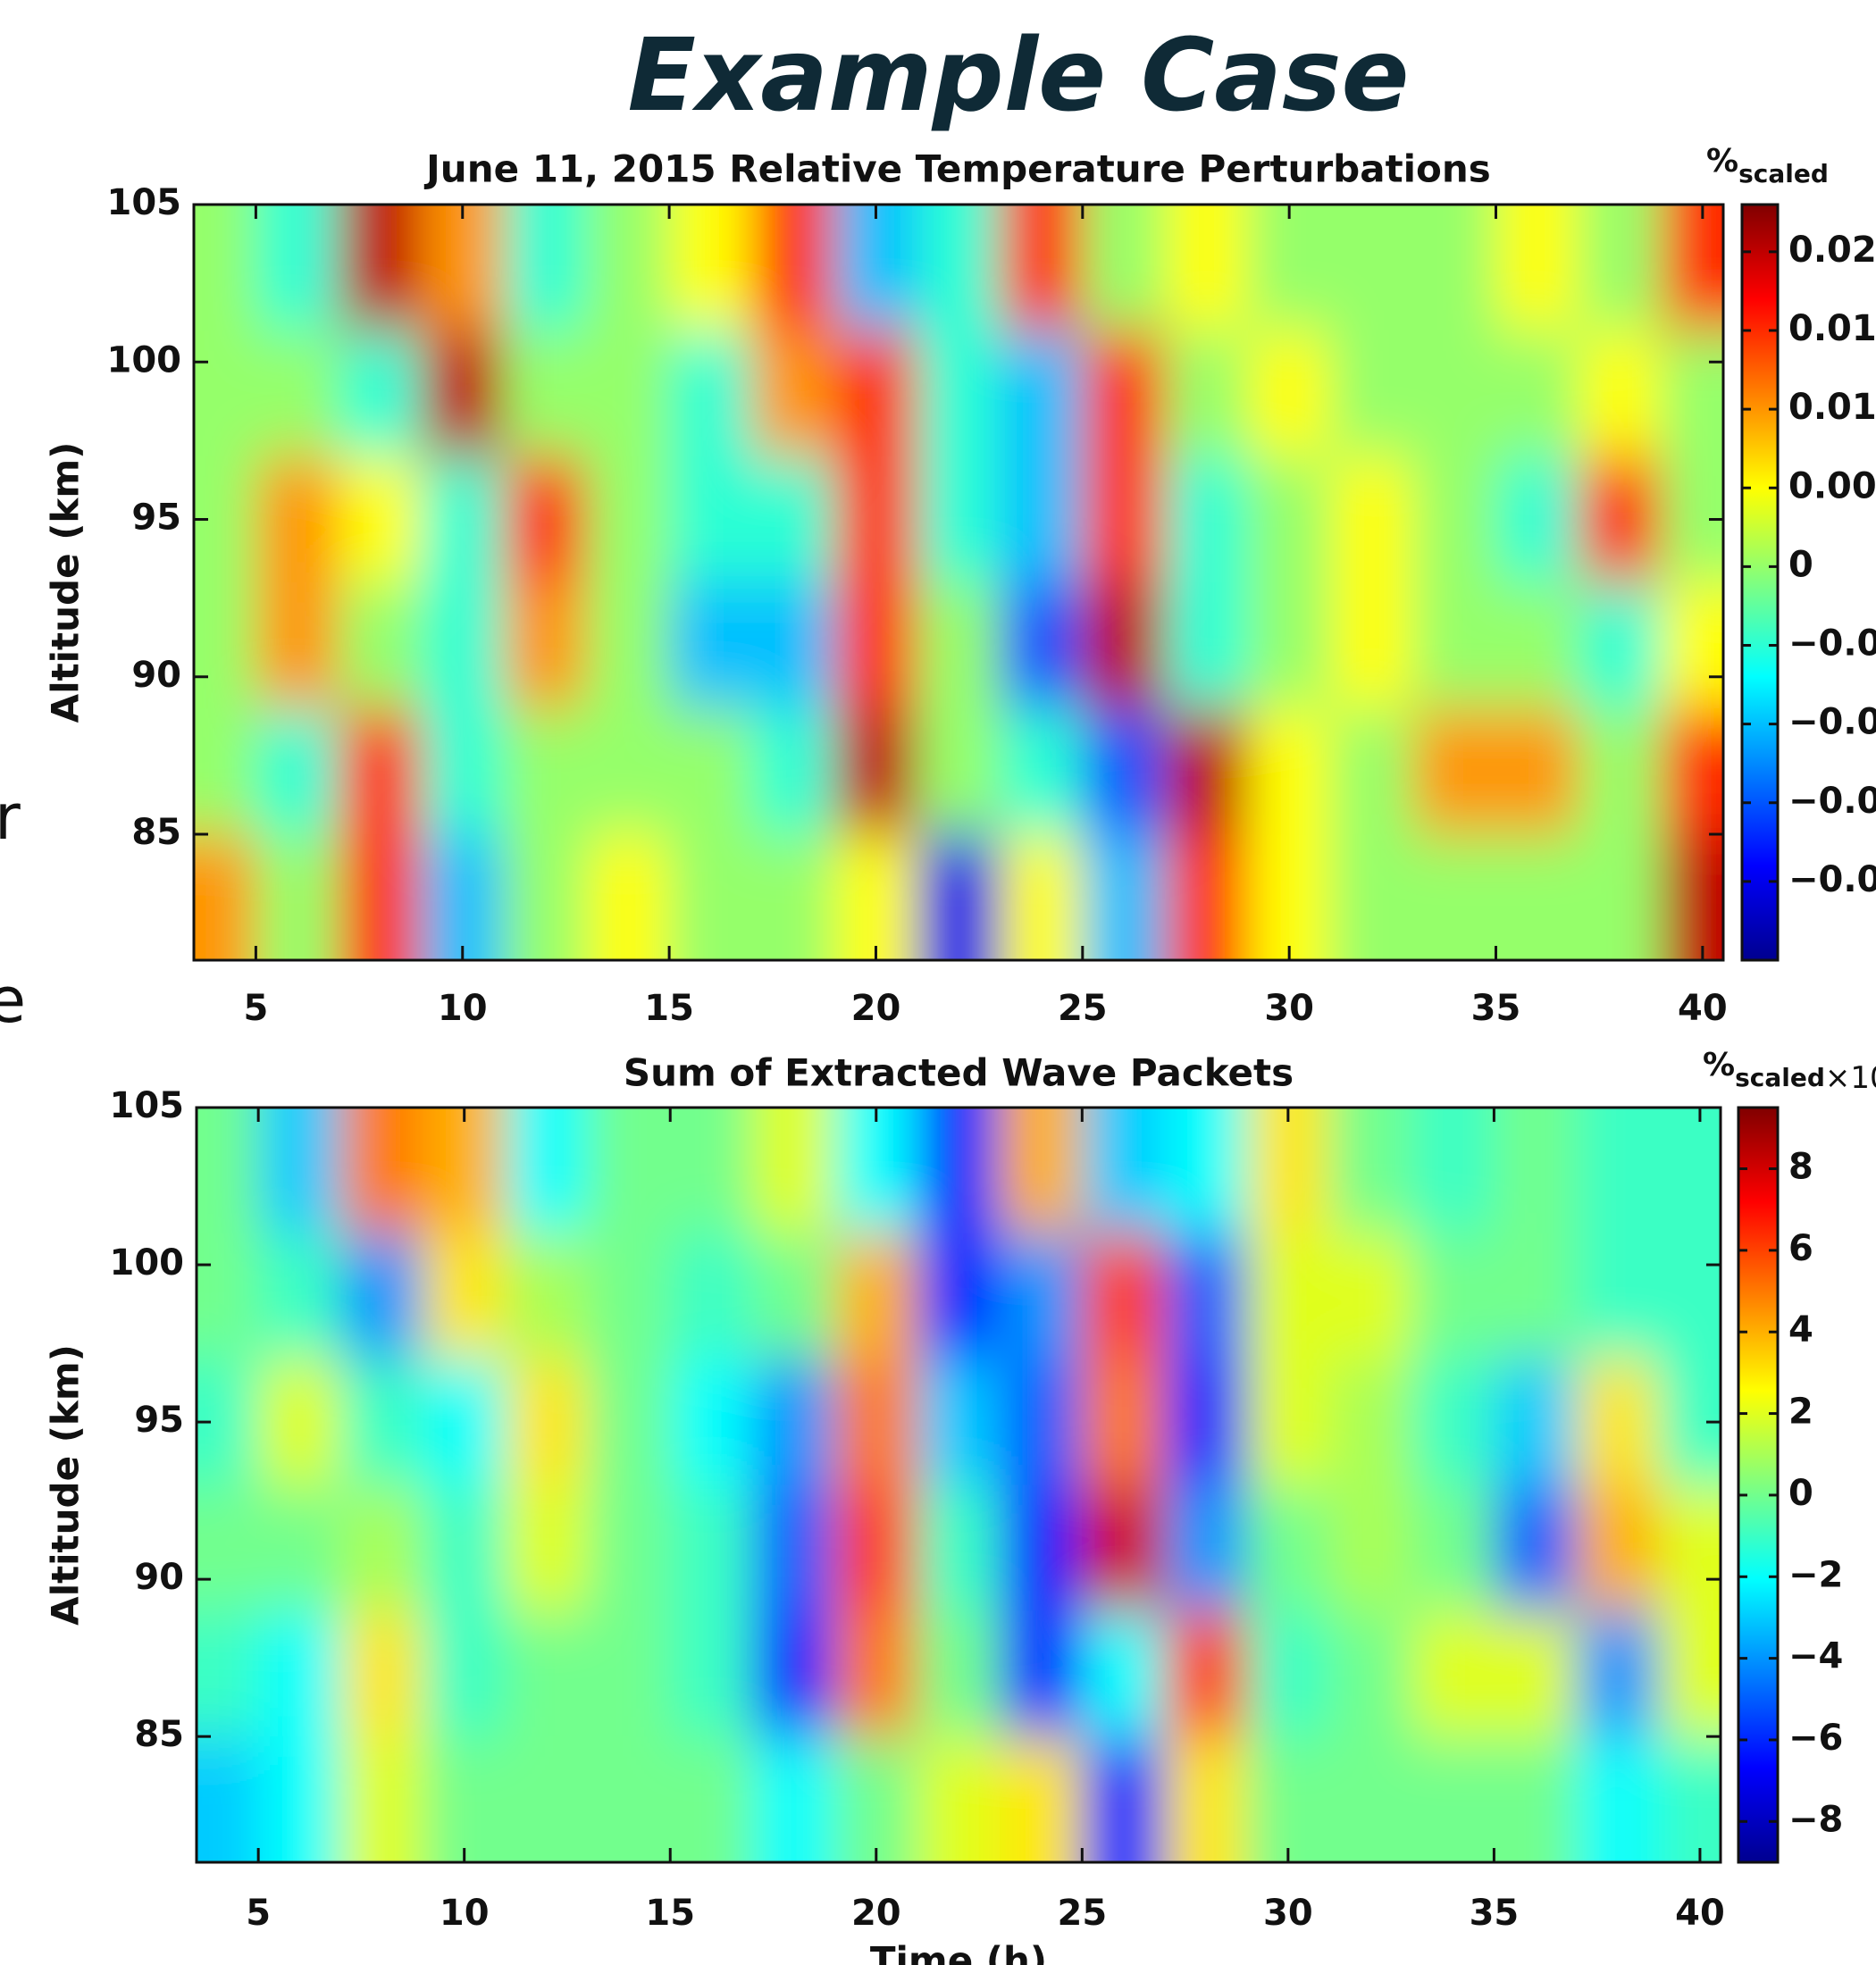 The image size is (1876, 1965). I want to click on colorbar-tick-label: −0.01, so click(1832, 722).